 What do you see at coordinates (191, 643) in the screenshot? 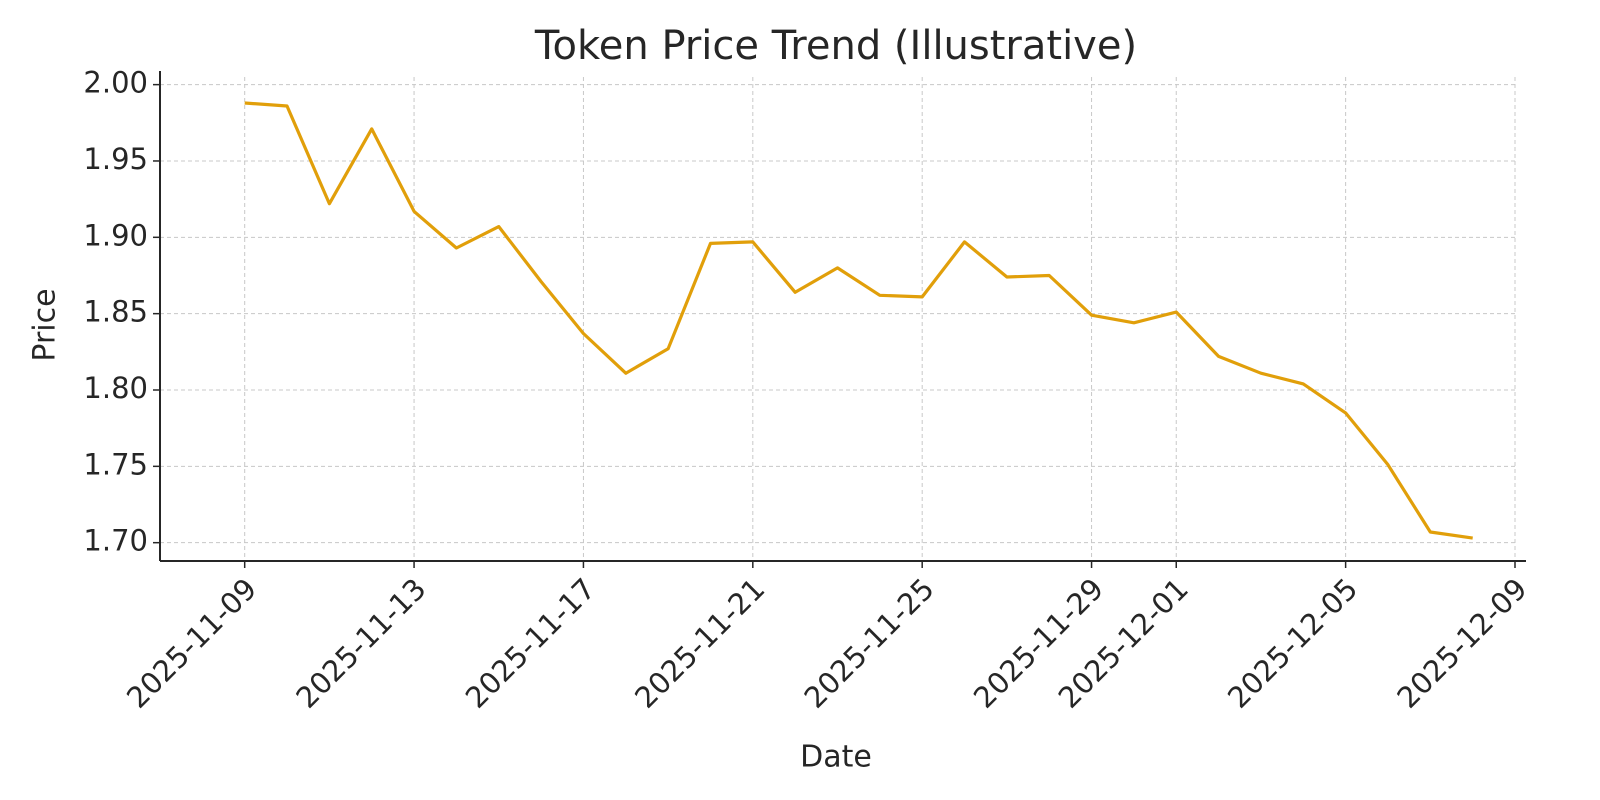
I see `x-tick-label: 2025-11-09` at bounding box center [191, 643].